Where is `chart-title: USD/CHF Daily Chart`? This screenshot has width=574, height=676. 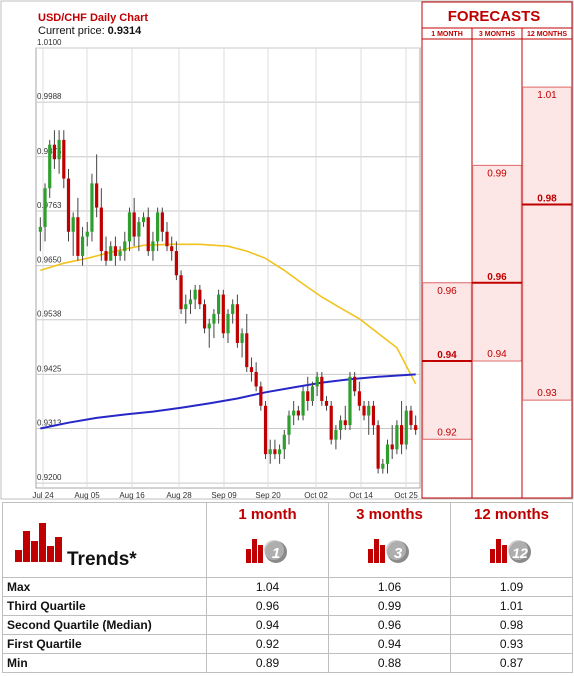
chart-title: USD/CHF Daily Chart is located at coordinates (93, 18).